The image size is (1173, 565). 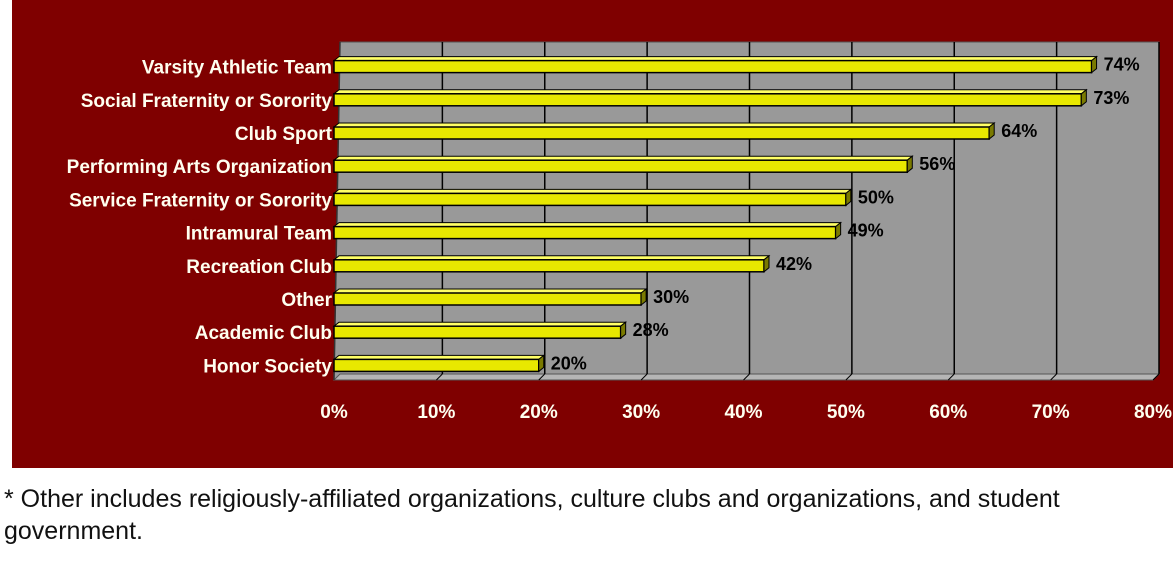 I want to click on value-label: 73%, so click(x=1111, y=98).